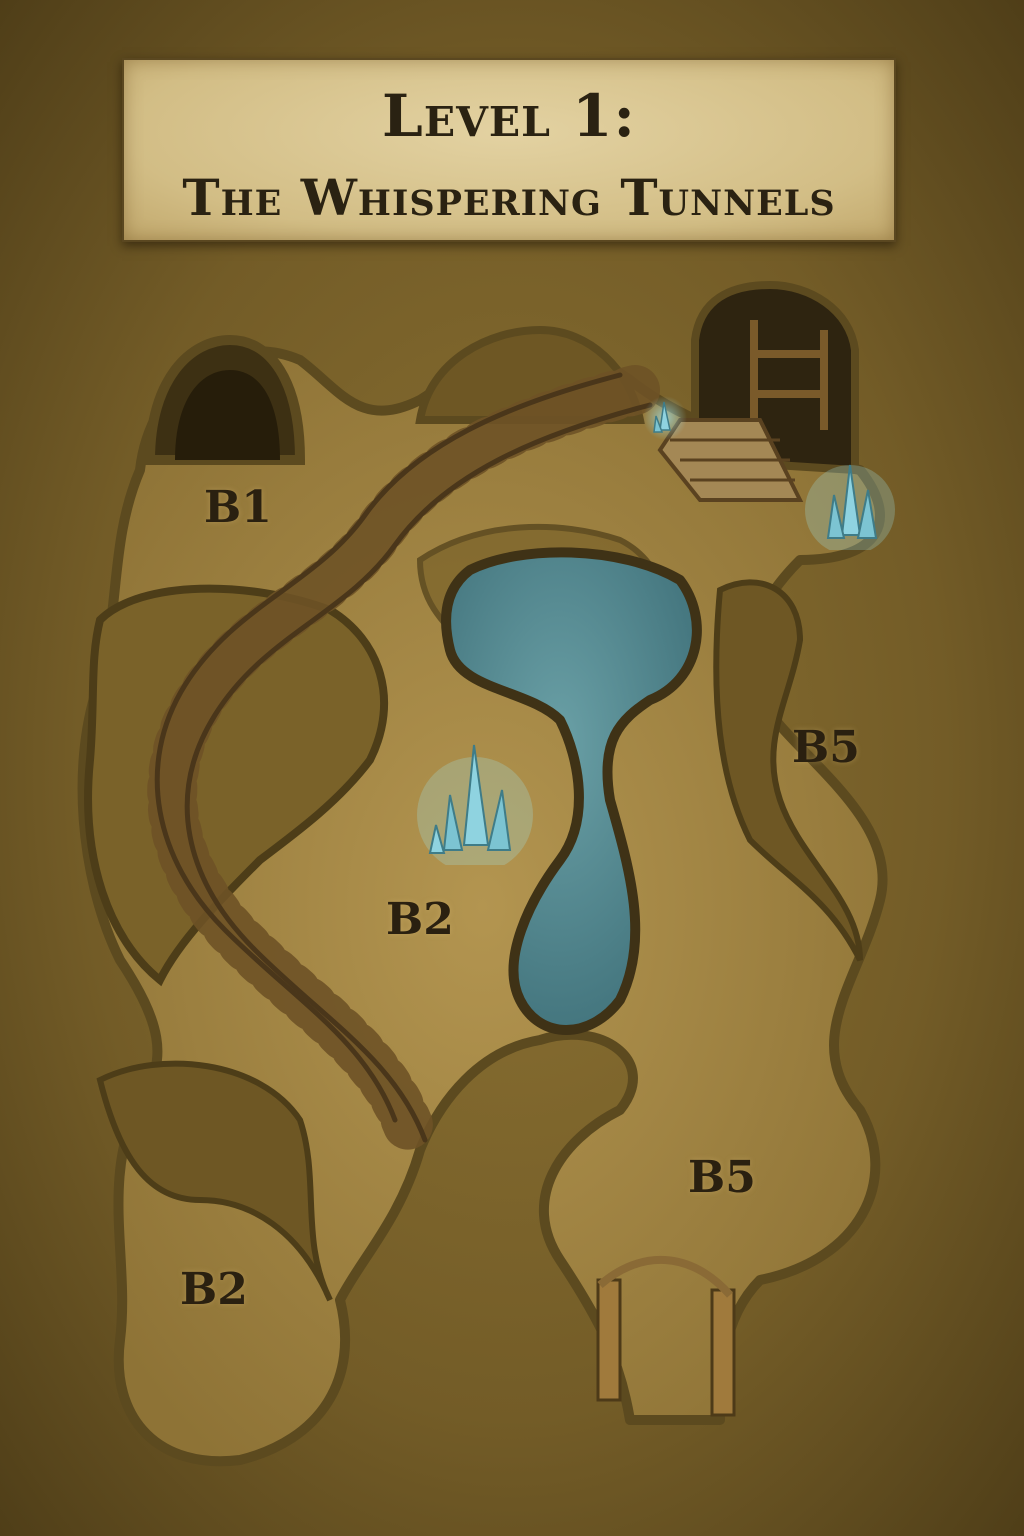 Image resolution: width=1024 pixels, height=1536 pixels. I want to click on wooden-support-posts, so click(666, 1336).